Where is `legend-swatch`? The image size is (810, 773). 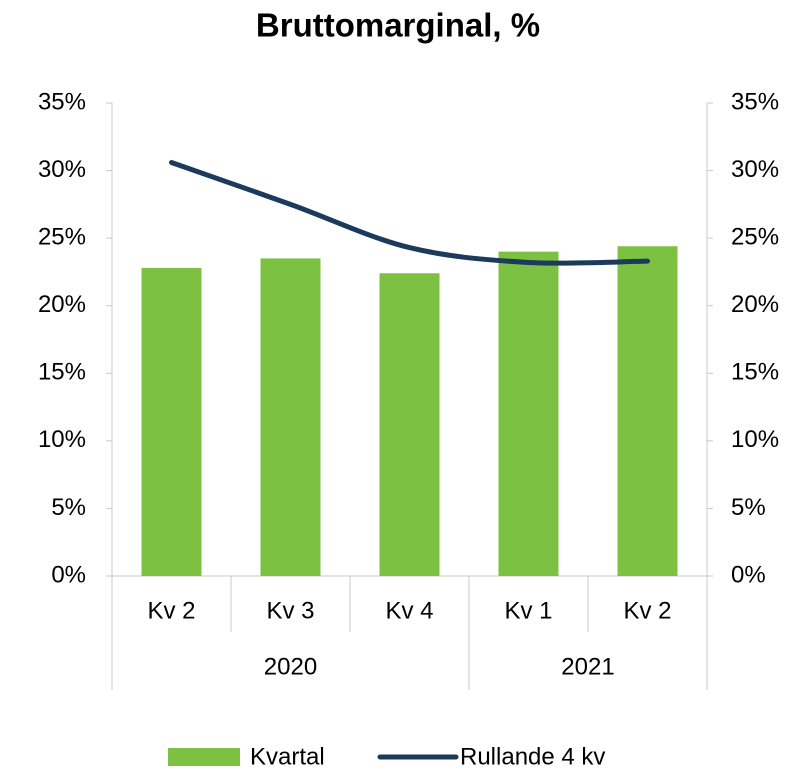 legend-swatch is located at coordinates (204, 757).